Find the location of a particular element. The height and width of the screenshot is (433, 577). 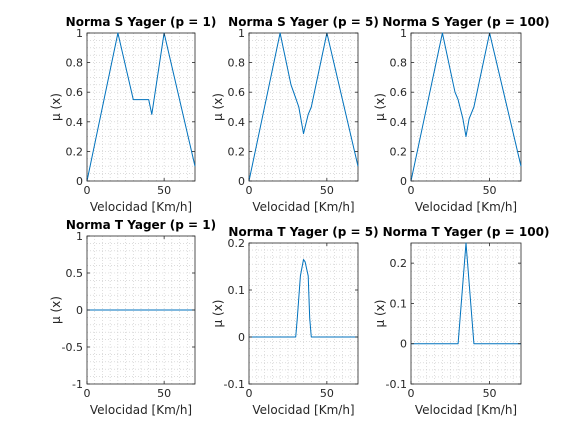

chart-title: Norma T Yager (p = 5) is located at coordinates (303, 232).